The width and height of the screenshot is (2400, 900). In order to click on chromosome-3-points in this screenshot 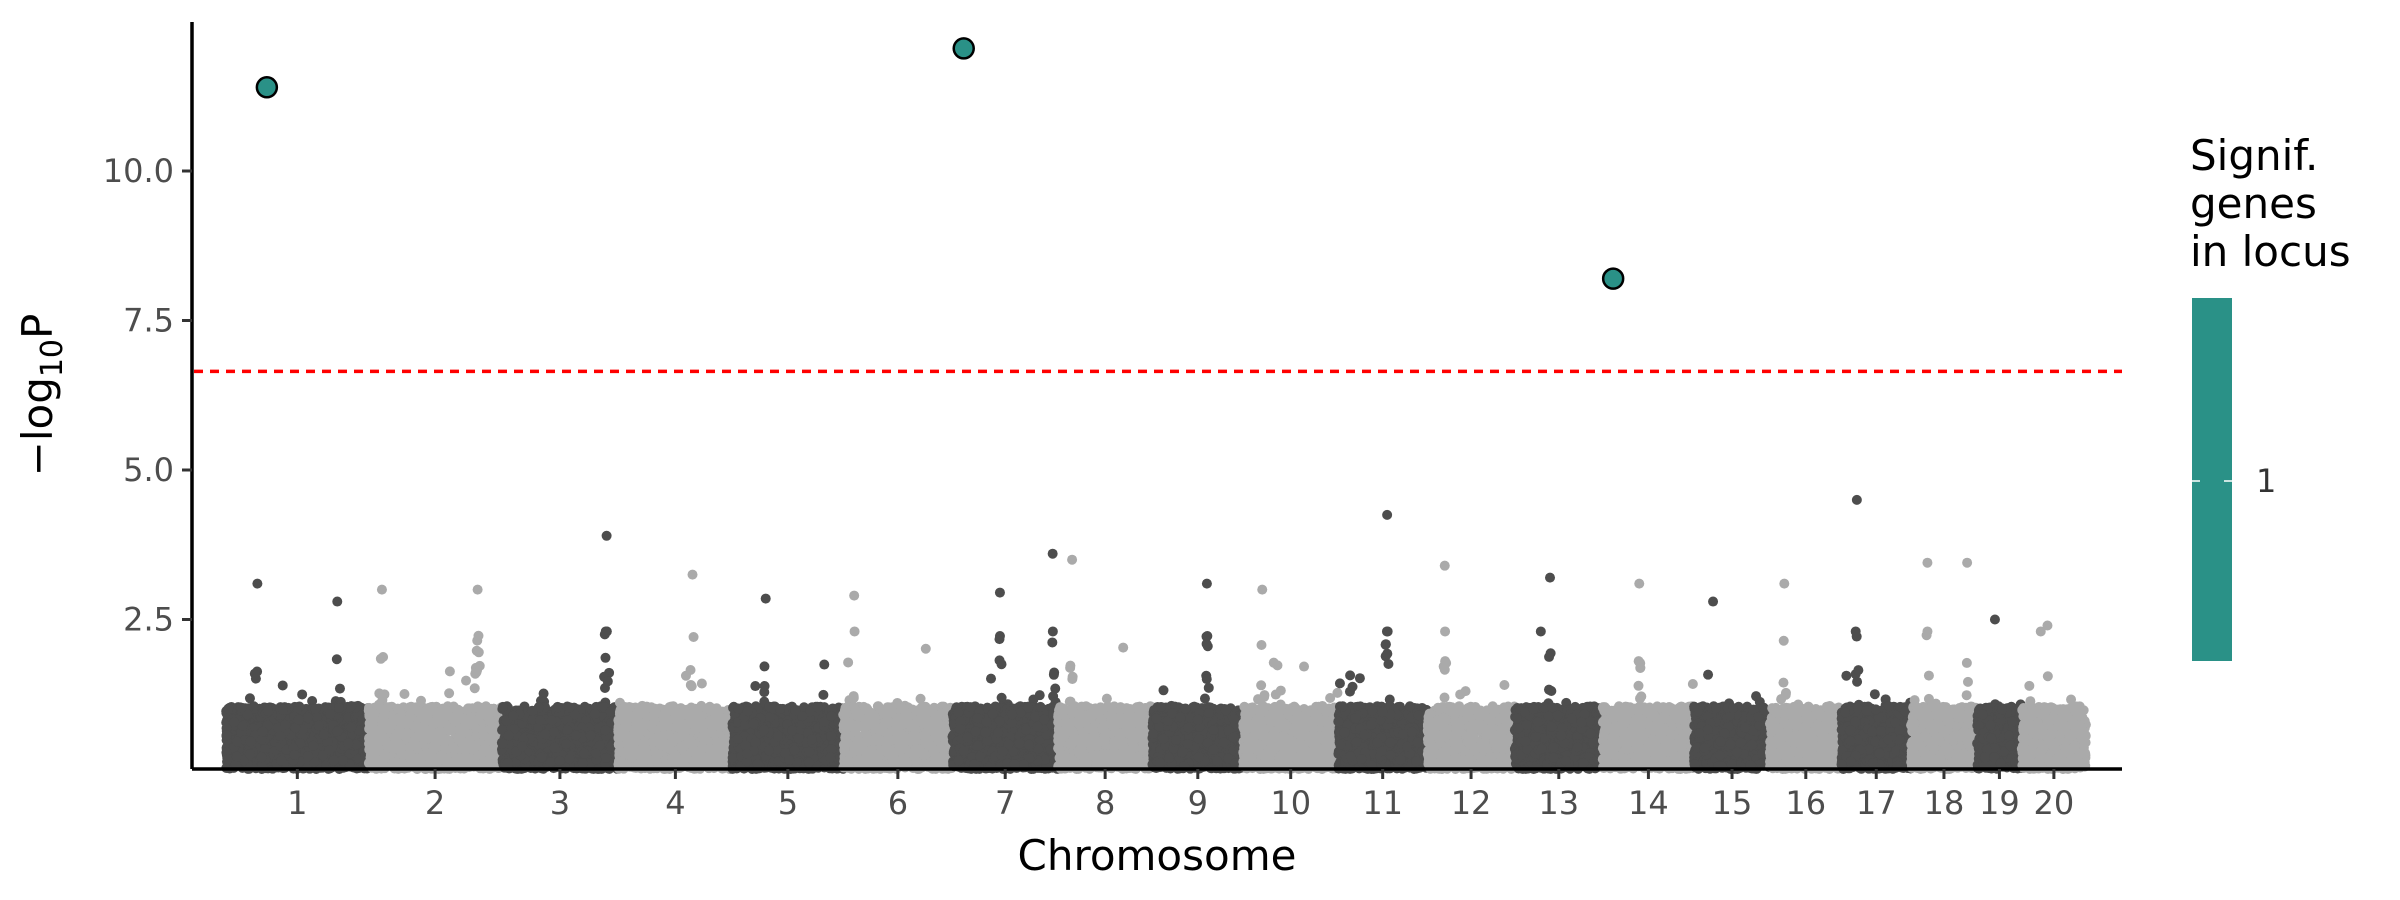, I will do `click(560, 652)`.